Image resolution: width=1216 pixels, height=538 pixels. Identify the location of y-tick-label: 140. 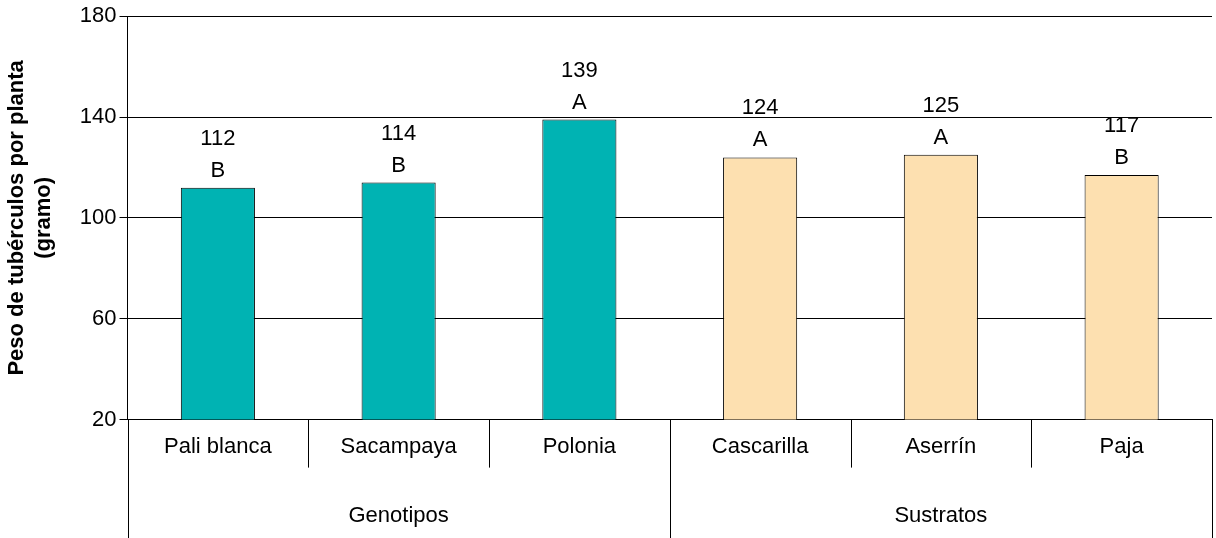
(98, 116).